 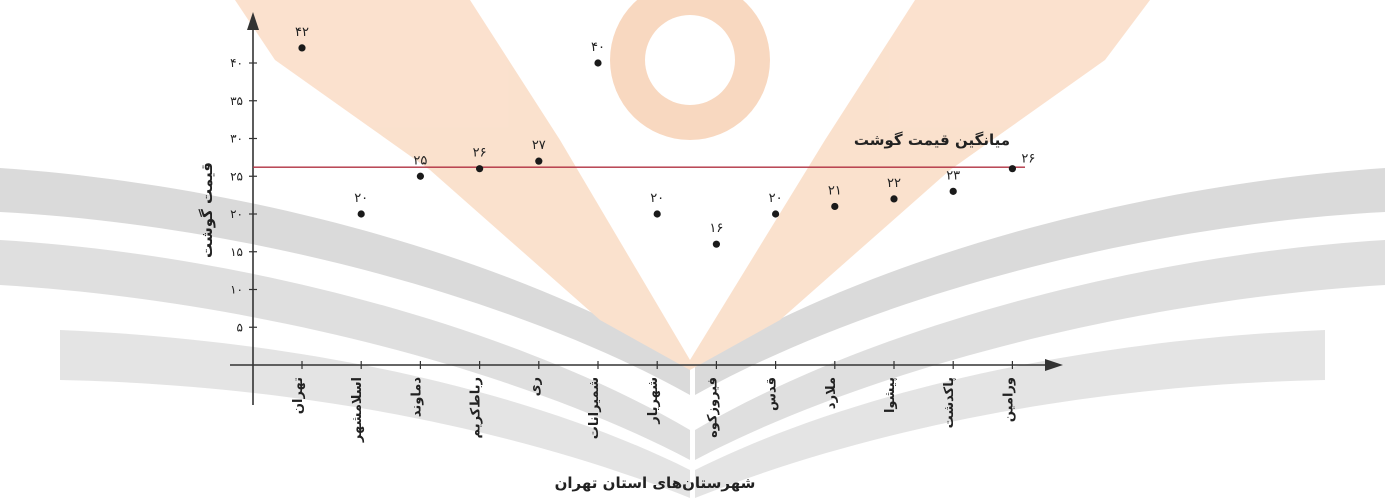 I want to click on category-label: پیشوا, so click(x=890, y=395).